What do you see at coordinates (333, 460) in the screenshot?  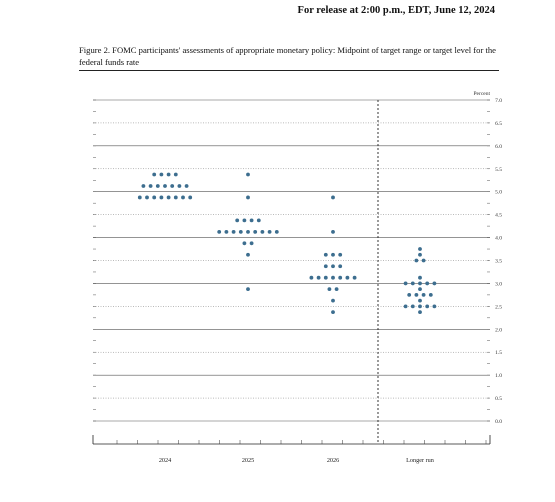 I see `x-category-label: 2026` at bounding box center [333, 460].